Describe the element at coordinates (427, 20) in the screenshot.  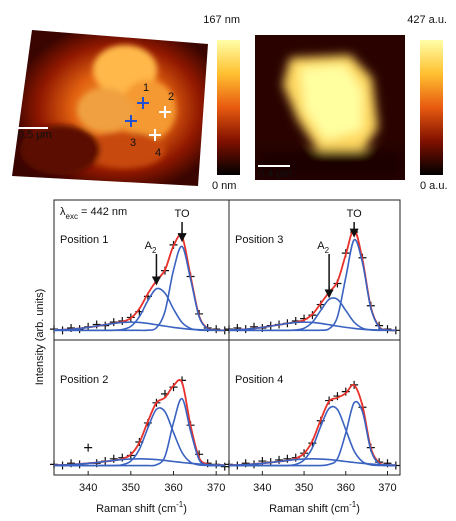
I see `colorbar-max-label: 427 a.u.` at that location.